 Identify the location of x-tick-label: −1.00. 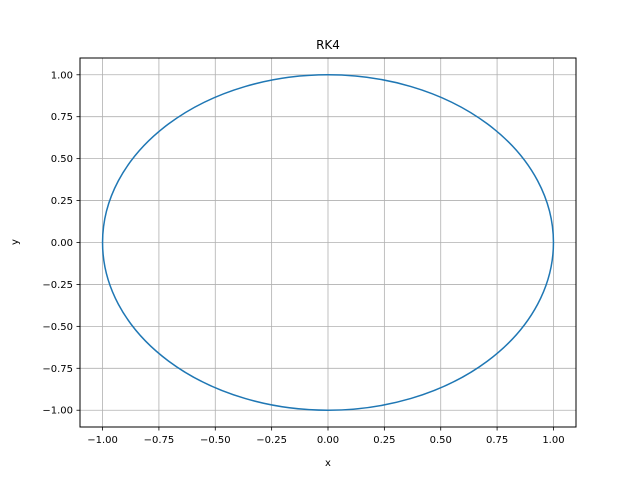
(102, 440).